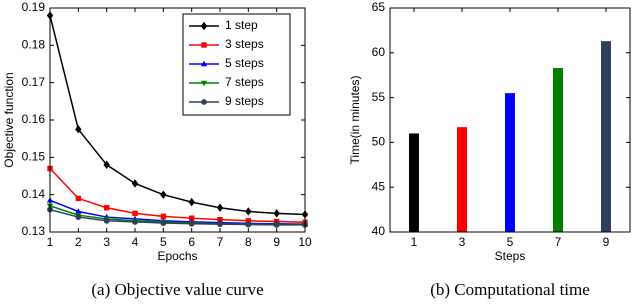 This screenshot has height=305, width=640. I want to click on y-tick-label: 45, so click(379, 186).